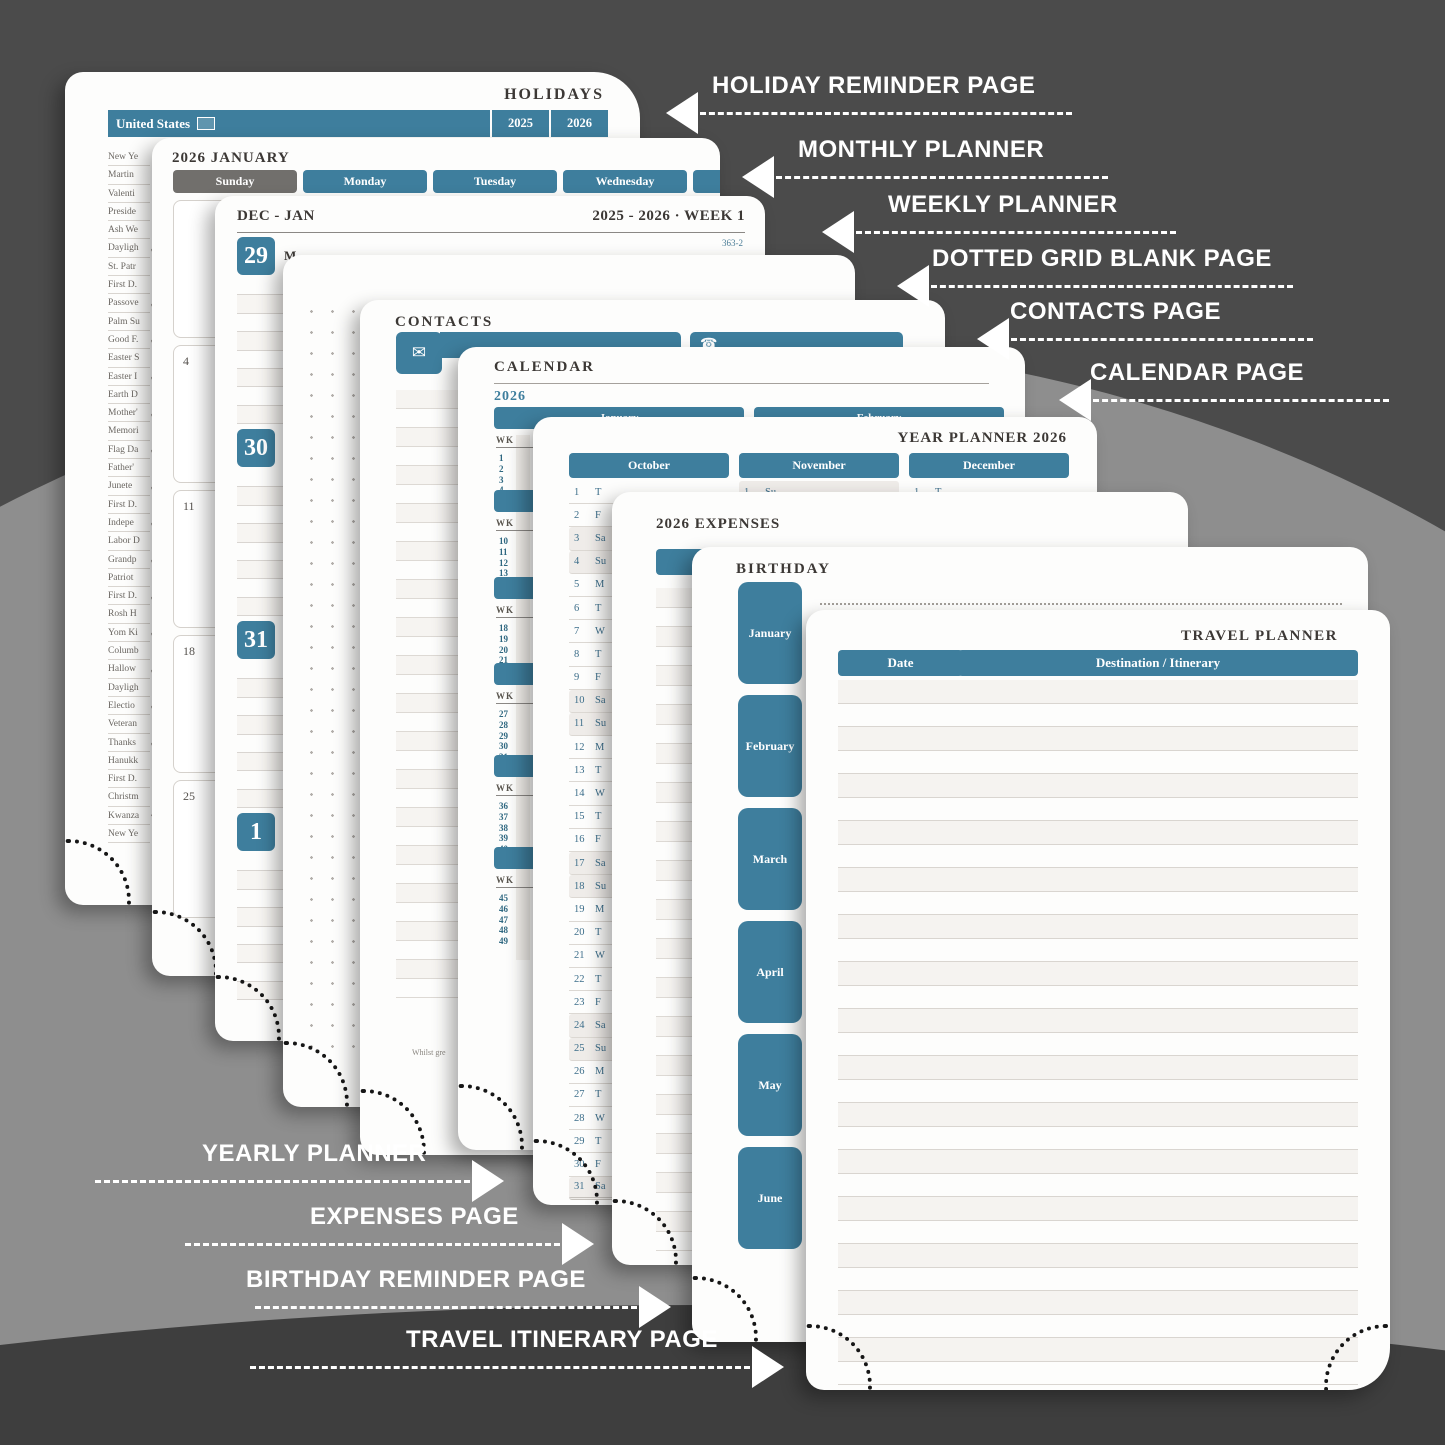 This screenshot has width=1445, height=1445. Describe the element at coordinates (869, 113) in the screenshot. I see `dashed-arrow-left` at that location.